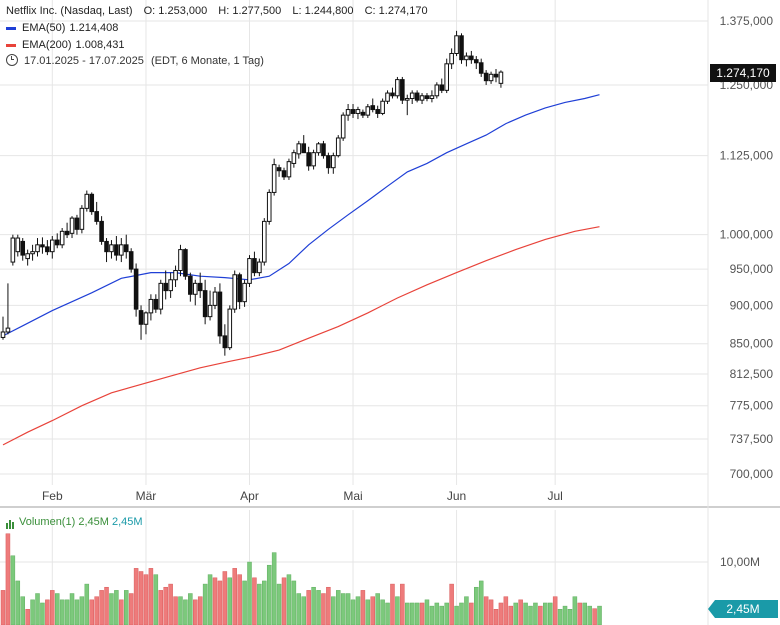  Describe the element at coordinates (10, 523) in the screenshot. I see `volume-bars-icon` at that location.